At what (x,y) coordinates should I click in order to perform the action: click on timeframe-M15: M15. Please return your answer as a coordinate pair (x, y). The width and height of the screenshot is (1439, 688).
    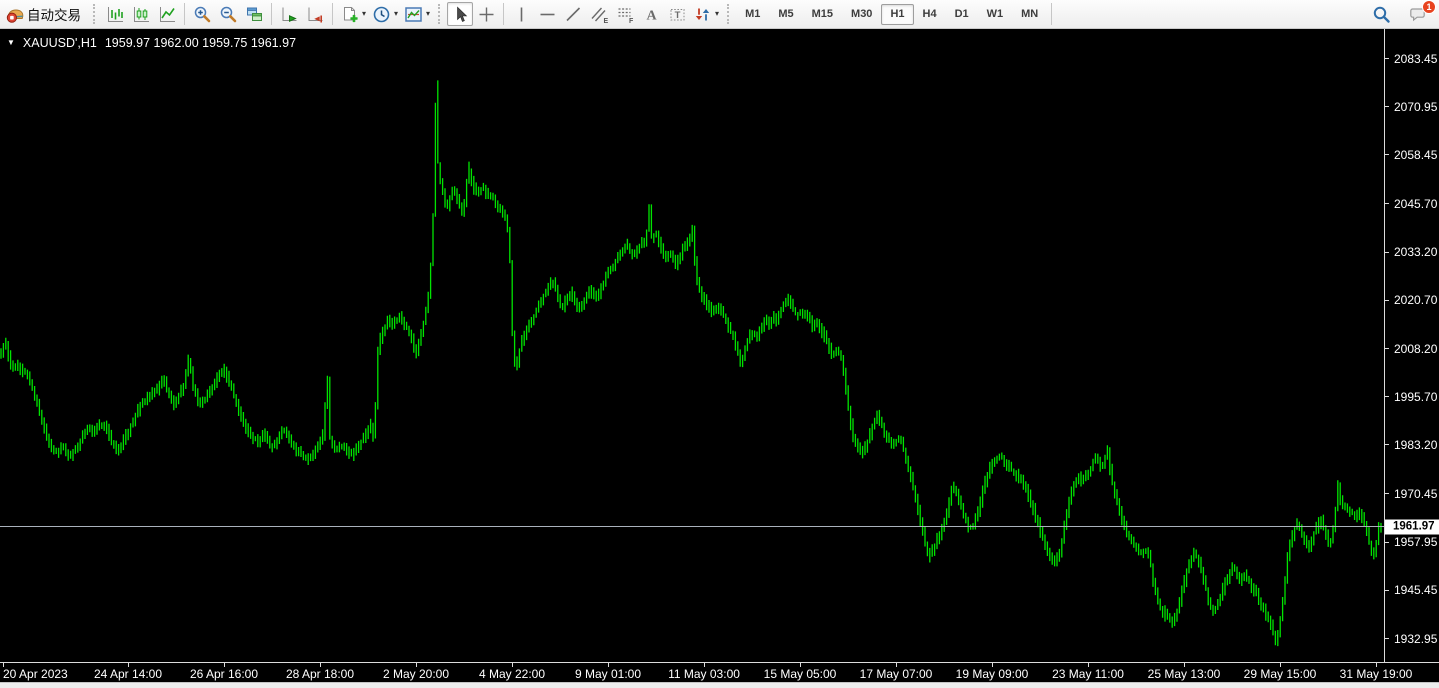
    Looking at the image, I should click on (822, 13).